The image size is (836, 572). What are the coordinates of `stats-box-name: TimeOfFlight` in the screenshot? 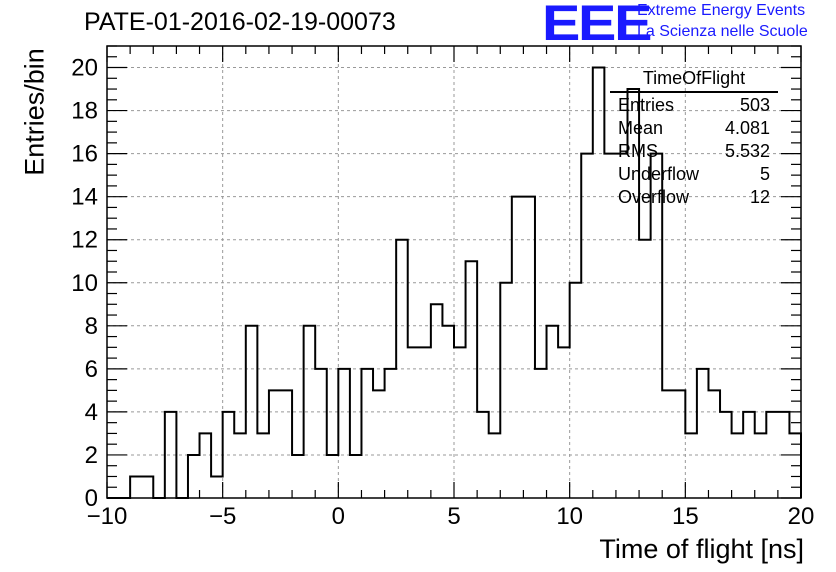 It's located at (694, 80).